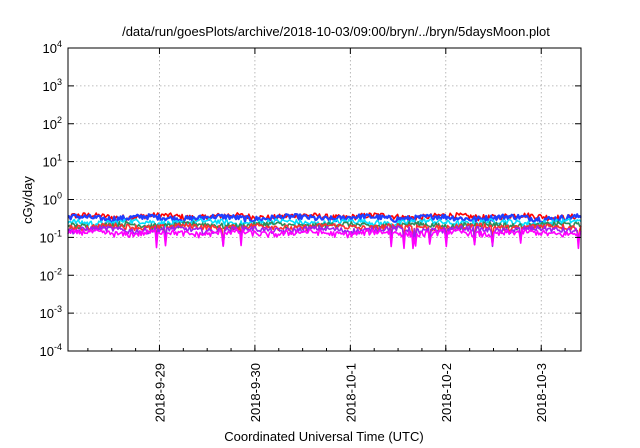 The width and height of the screenshot is (640, 448). What do you see at coordinates (446, 392) in the screenshot?
I see `x-tick-label: 2018-10-2` at bounding box center [446, 392].